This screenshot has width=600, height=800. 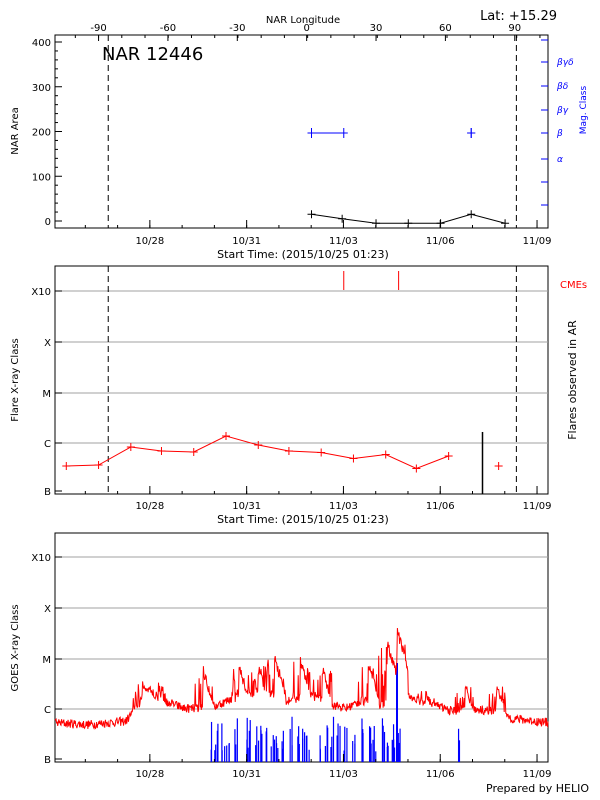 What do you see at coordinates (303, 519) in the screenshot?
I see `flare-x-axis-label: Start Time: (2015/10/25 01:23)` at bounding box center [303, 519].